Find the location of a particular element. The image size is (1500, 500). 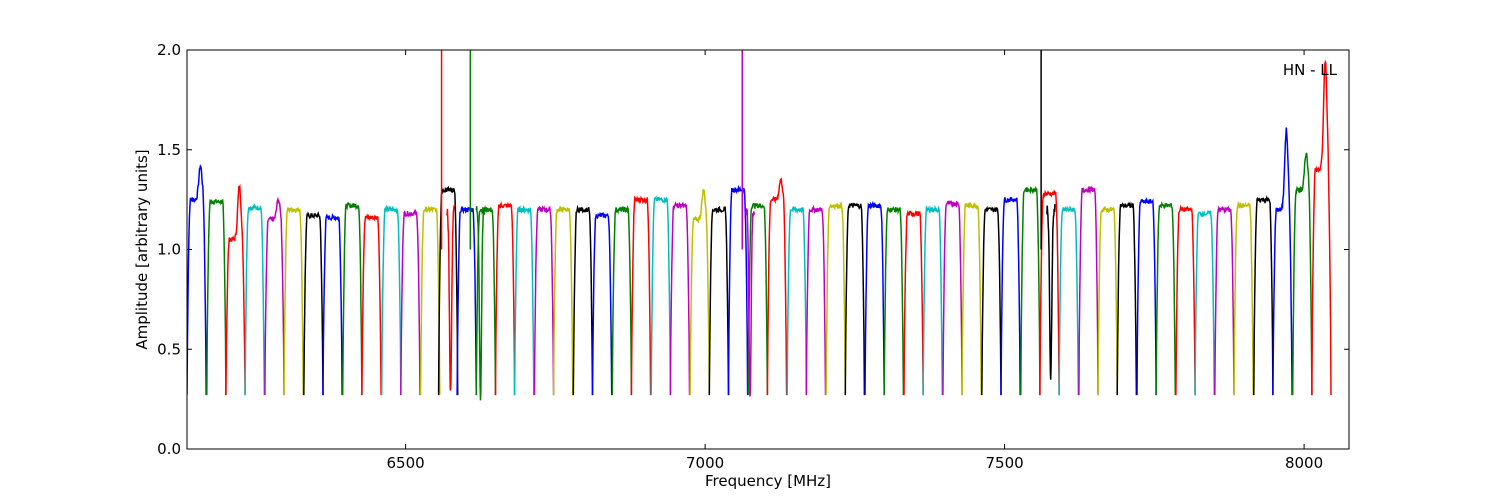

x-axis-label: Frequency [MHz] is located at coordinates (768, 481).